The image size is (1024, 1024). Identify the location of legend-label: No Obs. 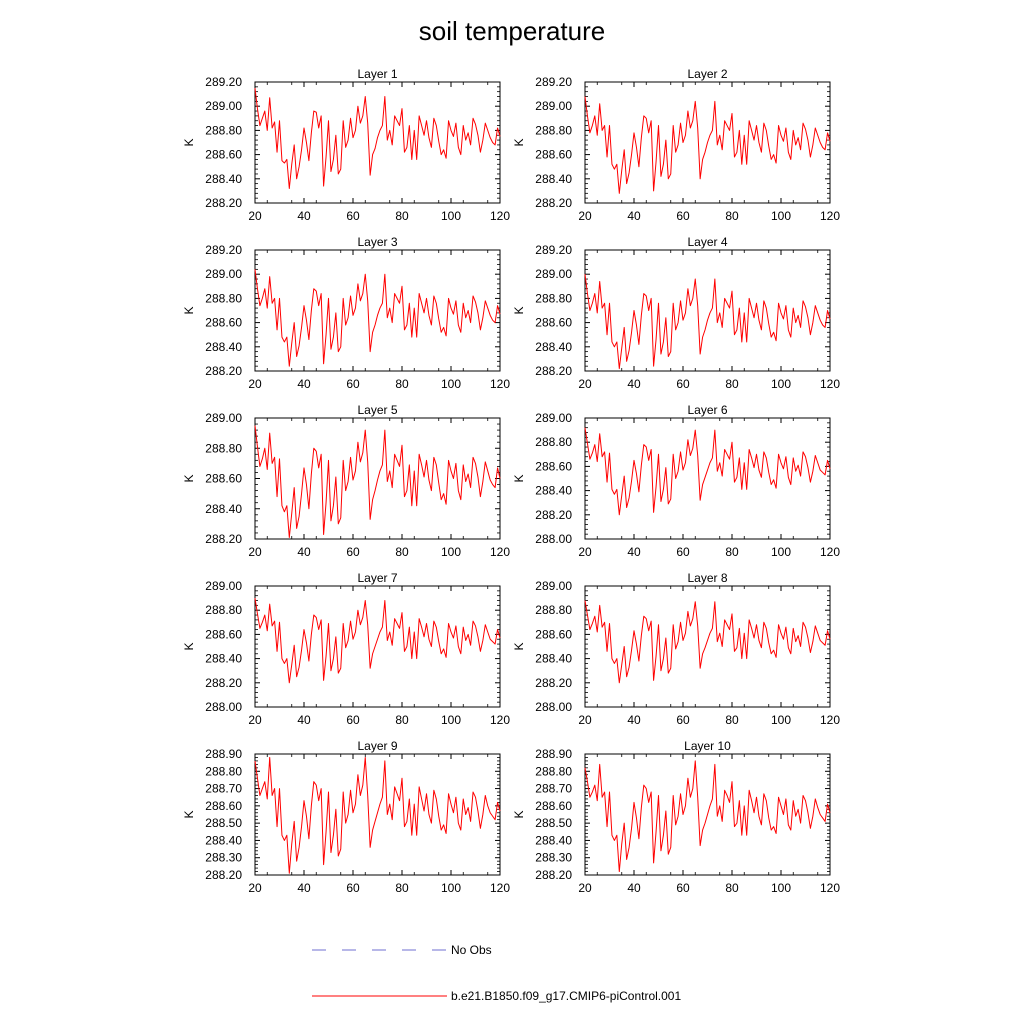
(471, 950).